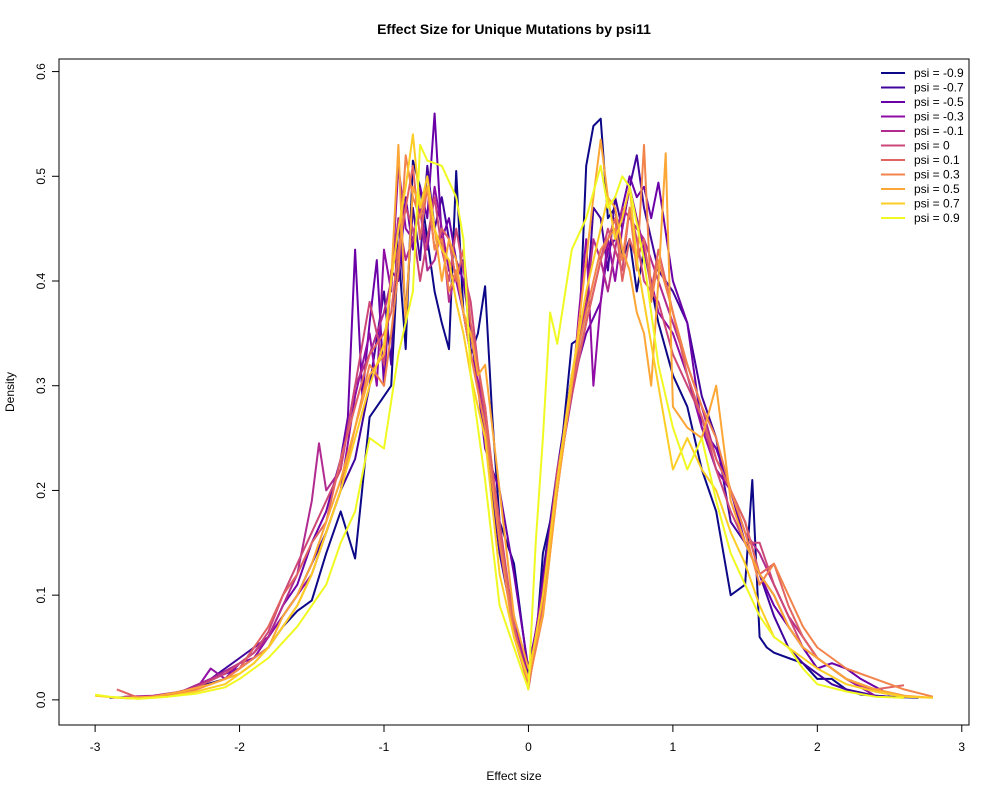 The width and height of the screenshot is (1000, 800). What do you see at coordinates (937, 218) in the screenshot?
I see `legend-label-10: psi = 0.9` at bounding box center [937, 218].